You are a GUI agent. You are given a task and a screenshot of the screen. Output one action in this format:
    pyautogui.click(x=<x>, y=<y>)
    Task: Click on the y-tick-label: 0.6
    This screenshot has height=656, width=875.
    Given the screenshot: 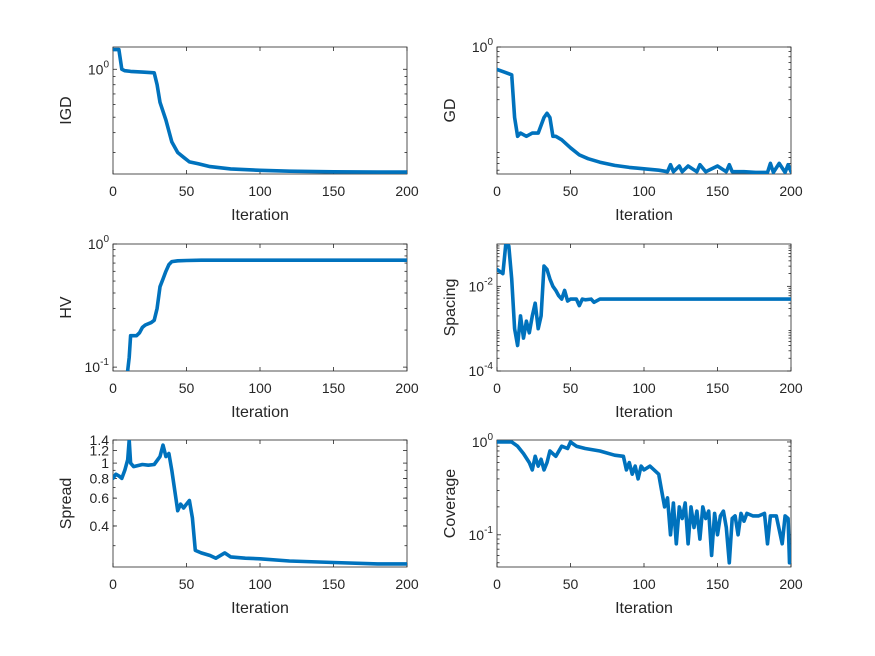 What is the action you would take?
    pyautogui.click(x=100, y=498)
    